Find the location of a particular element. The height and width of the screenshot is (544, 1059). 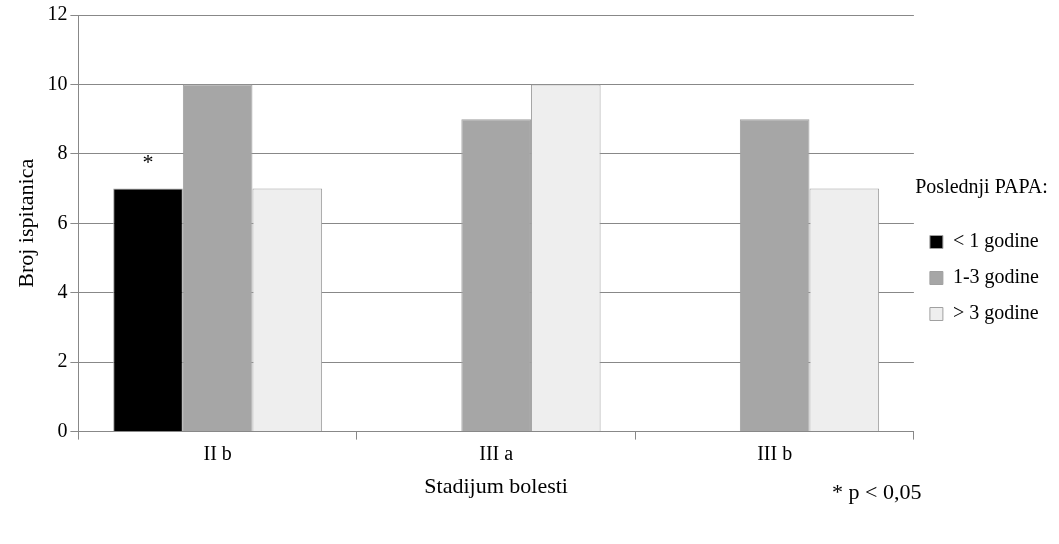

y-tick-label: 10 is located at coordinates (57, 82).